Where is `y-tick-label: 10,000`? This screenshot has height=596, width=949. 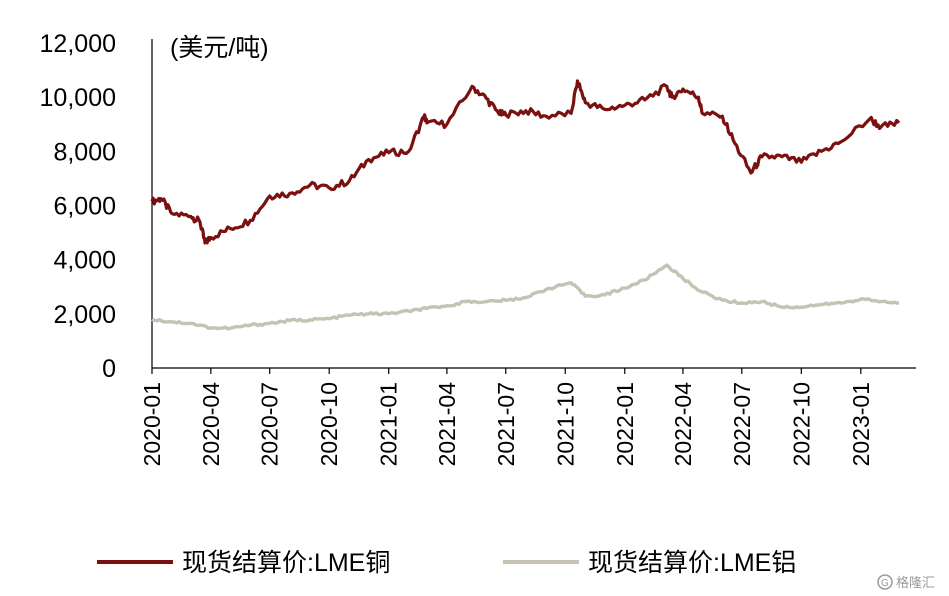
y-tick-label: 10,000 is located at coordinates (78, 98).